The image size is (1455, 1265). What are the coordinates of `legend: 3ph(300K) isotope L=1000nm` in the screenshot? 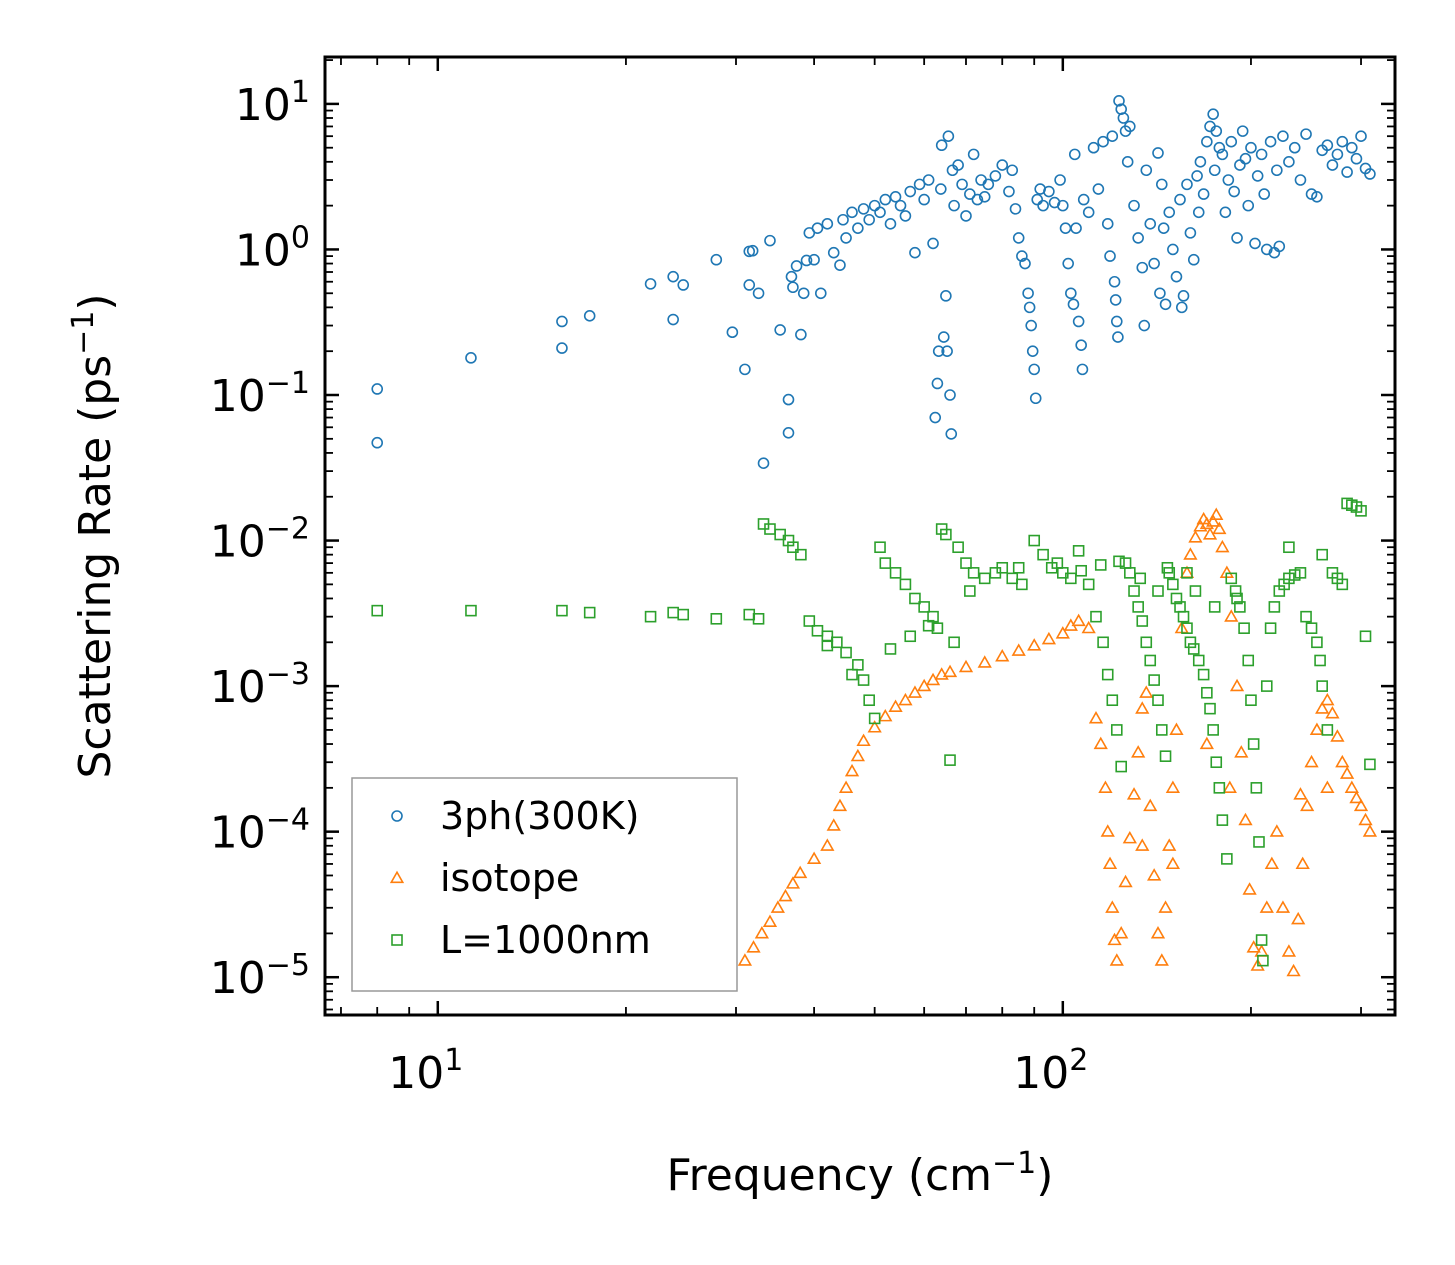 It's located at (544, 884).